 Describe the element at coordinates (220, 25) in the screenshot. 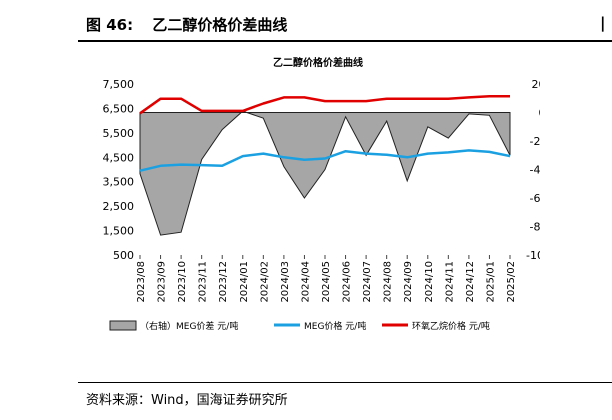

I see `figure-title: 乙二醇价格价差曲线` at that location.